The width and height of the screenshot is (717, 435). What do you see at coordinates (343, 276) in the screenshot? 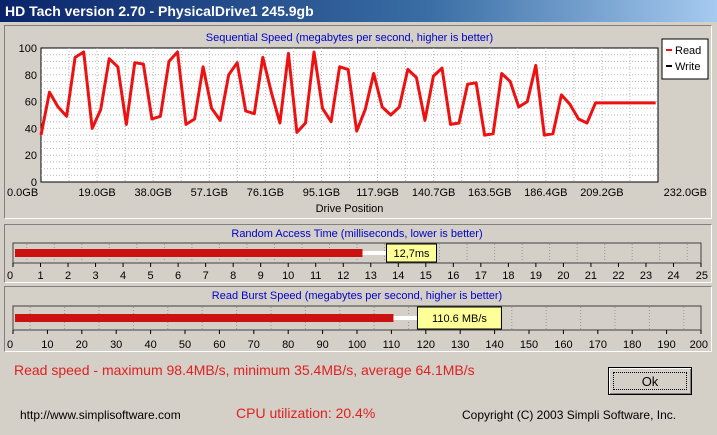
I see `meter-tick-label: 12` at bounding box center [343, 276].